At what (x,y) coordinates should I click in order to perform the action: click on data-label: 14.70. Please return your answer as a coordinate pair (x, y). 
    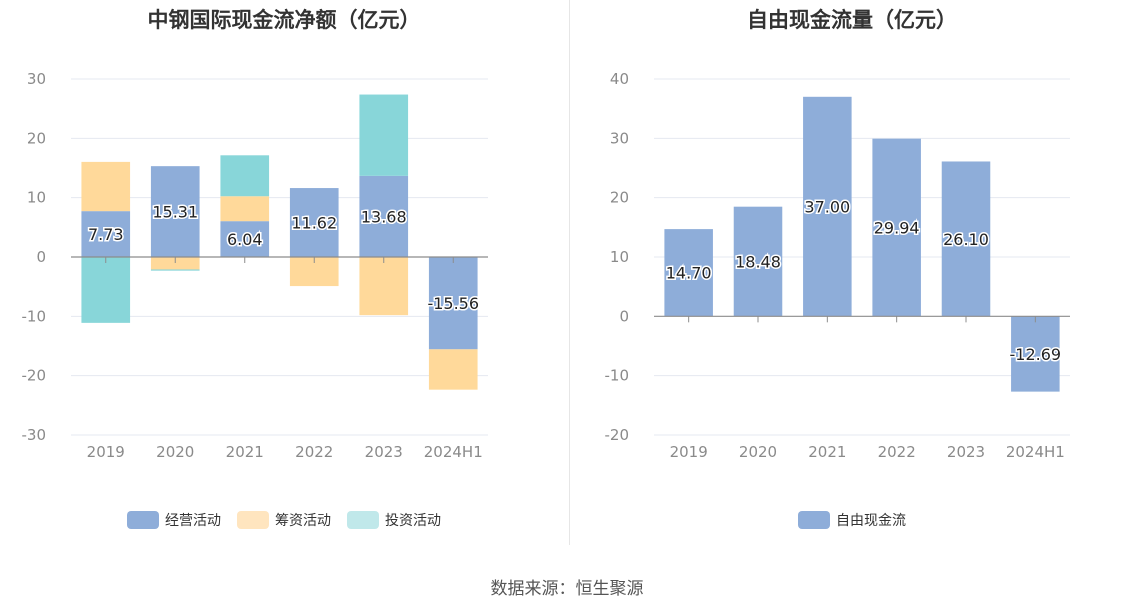
    Looking at the image, I should click on (689, 273).